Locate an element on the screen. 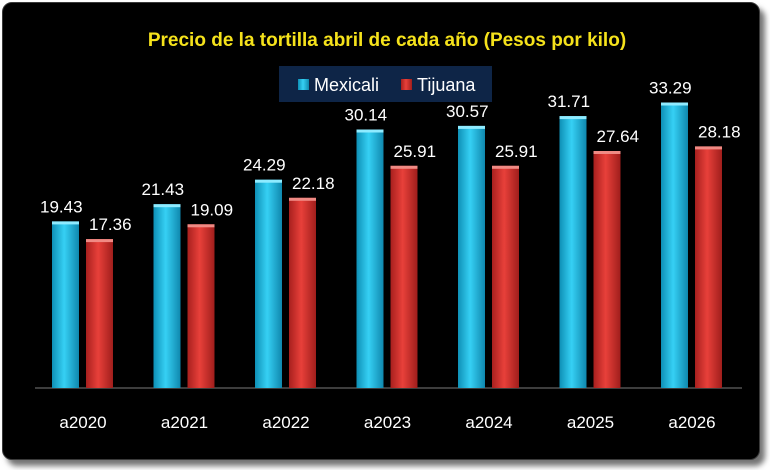 The image size is (770, 470). bar-cap-mexicali-a2020 is located at coordinates (65, 223).